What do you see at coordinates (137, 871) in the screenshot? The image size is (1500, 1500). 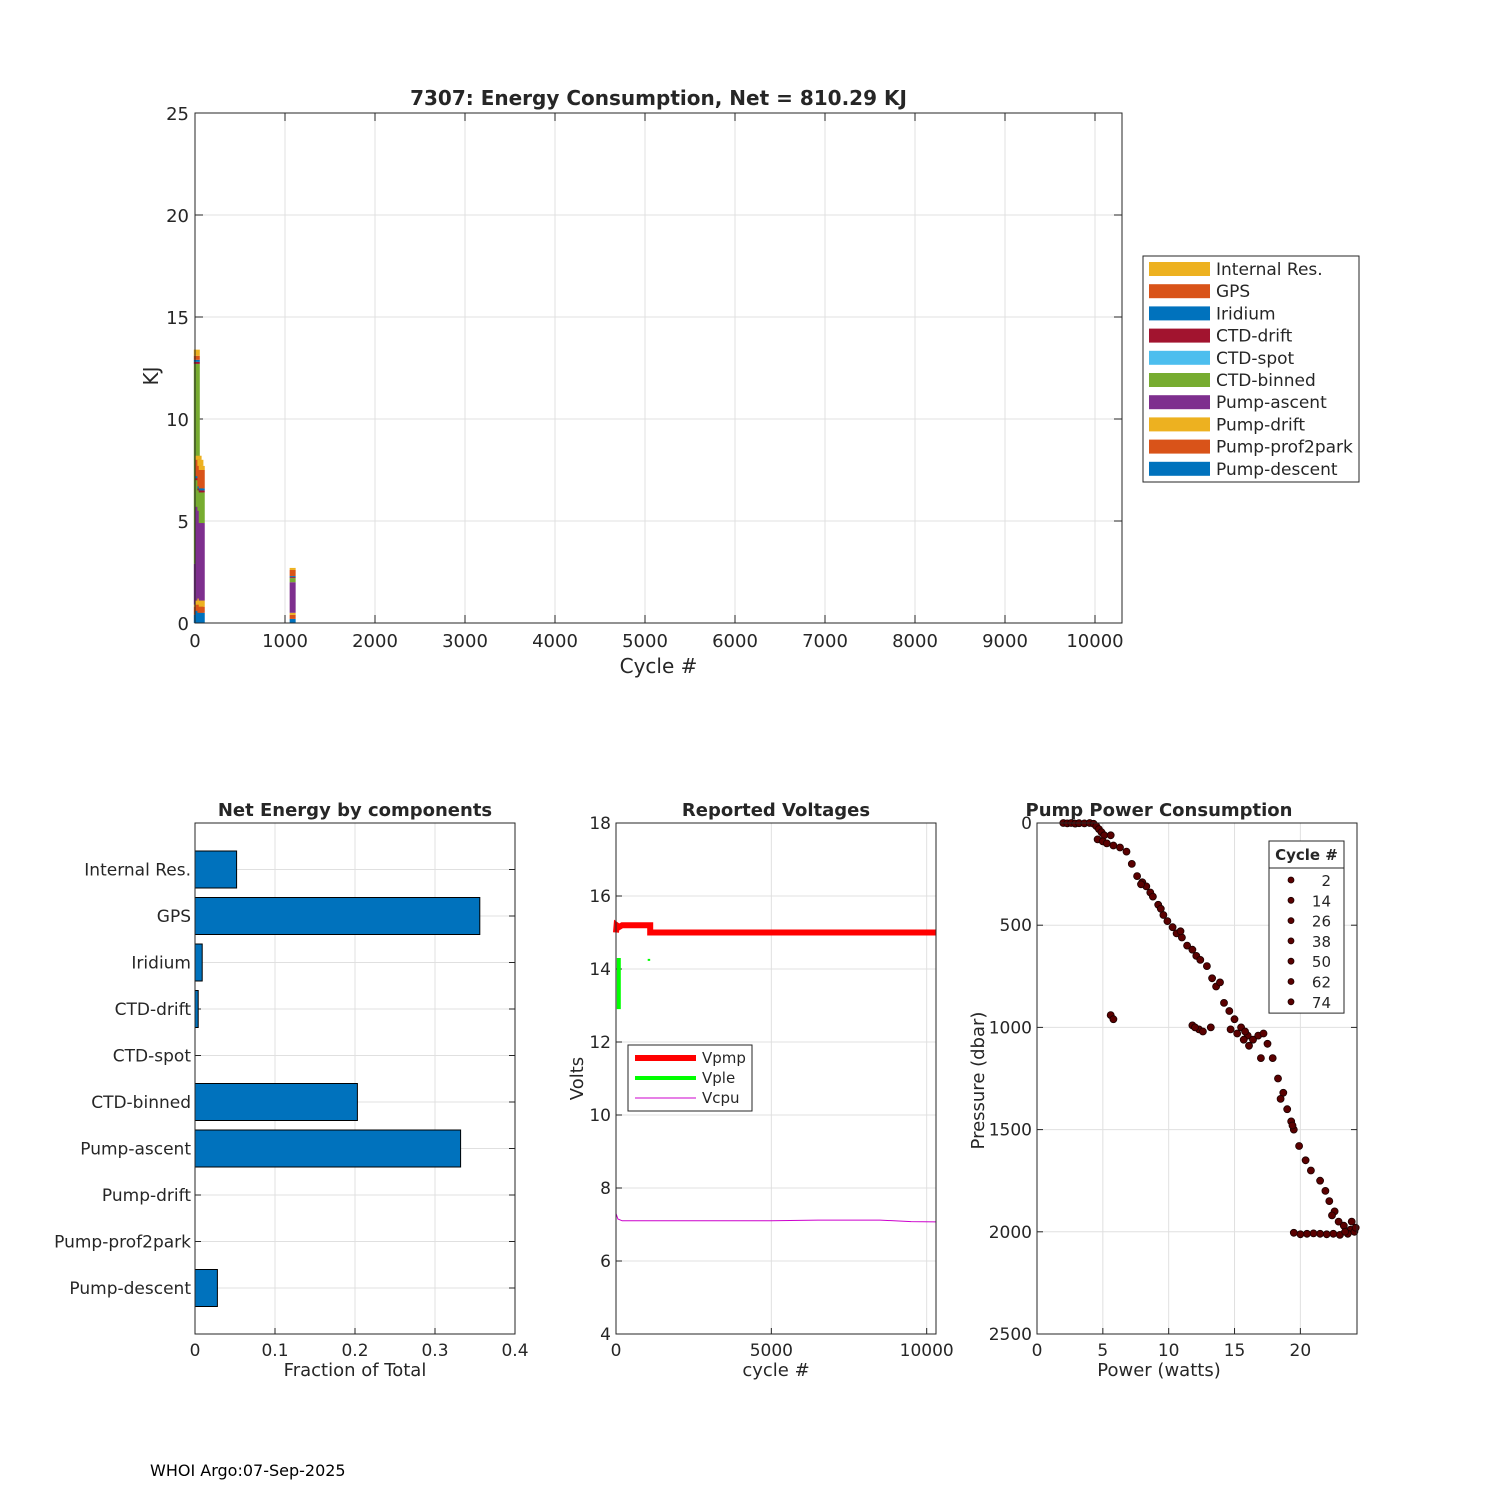 I see `category-label: Internal Res.` at bounding box center [137, 871].